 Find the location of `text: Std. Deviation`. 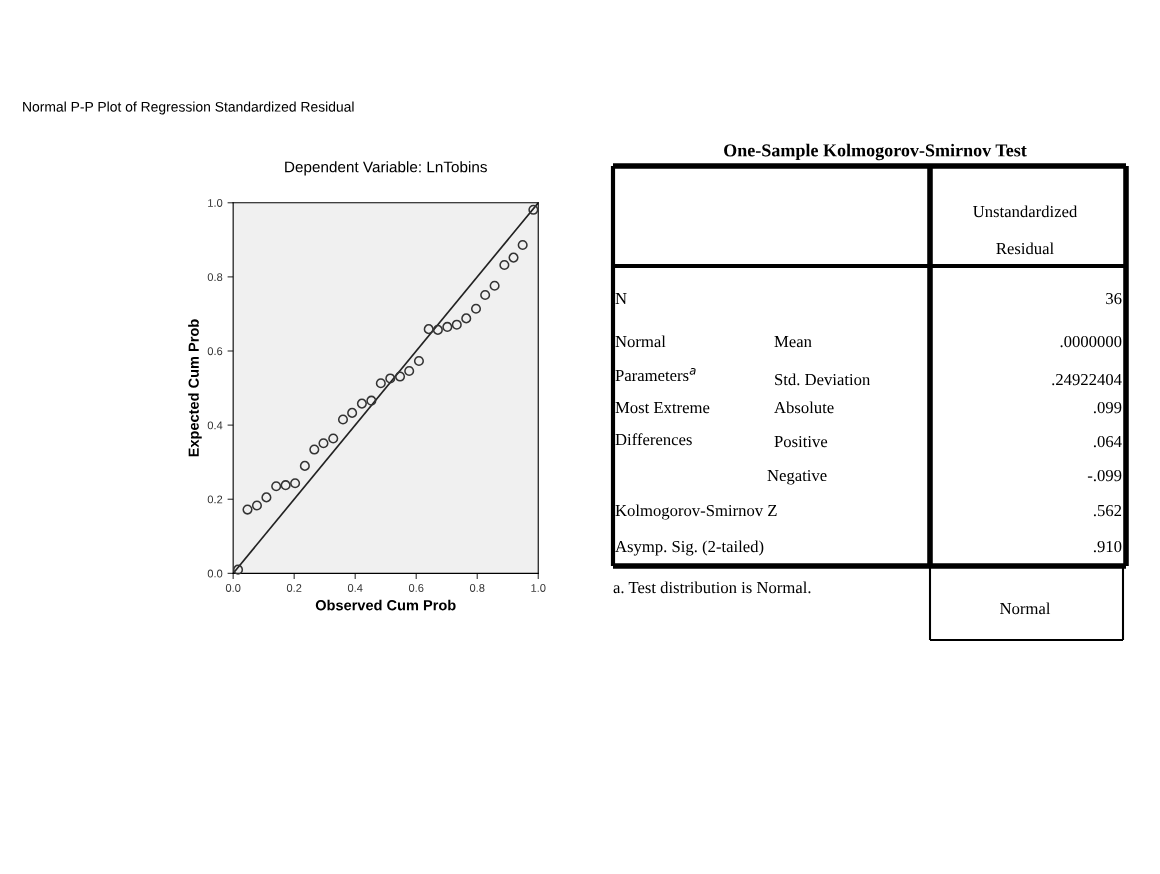

text: Std. Deviation is located at coordinates (823, 379).